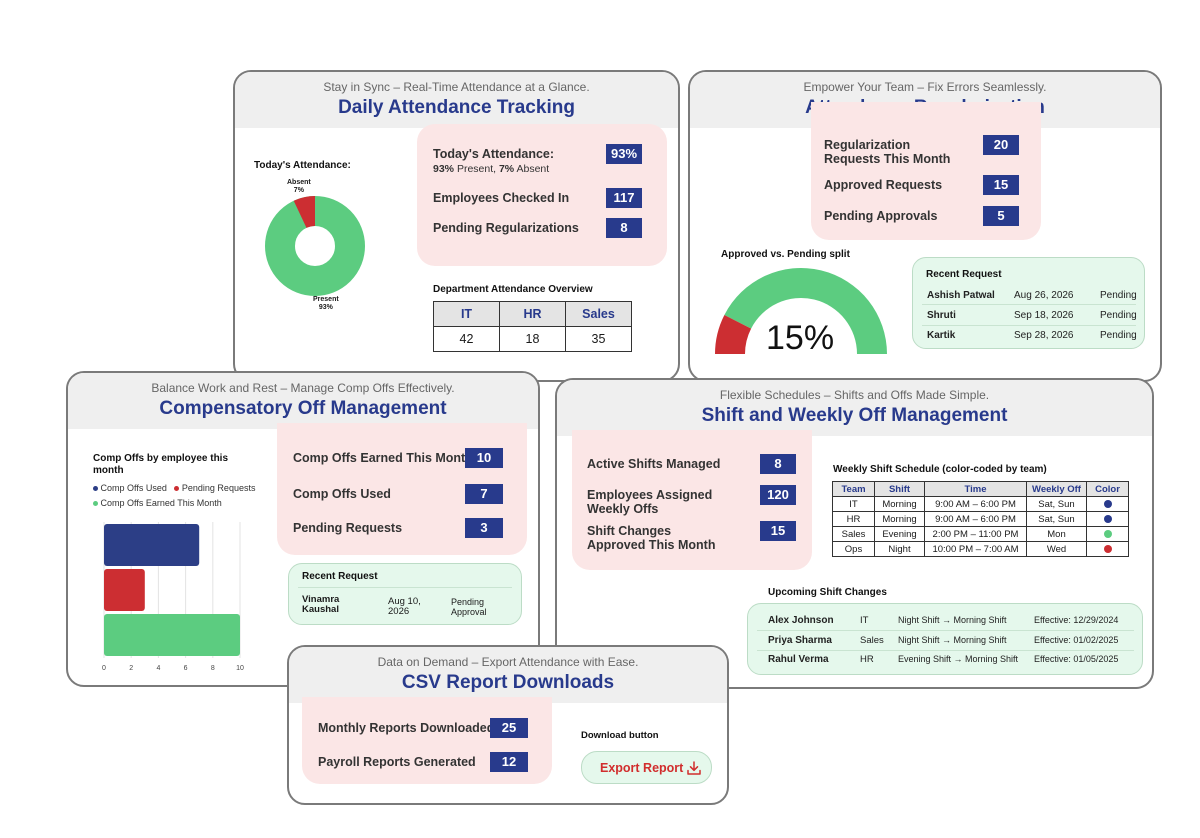 This screenshot has height=838, width=1200. Describe the element at coordinates (1044, 295) in the screenshot. I see `request-date: Aug 26, 2026` at that location.